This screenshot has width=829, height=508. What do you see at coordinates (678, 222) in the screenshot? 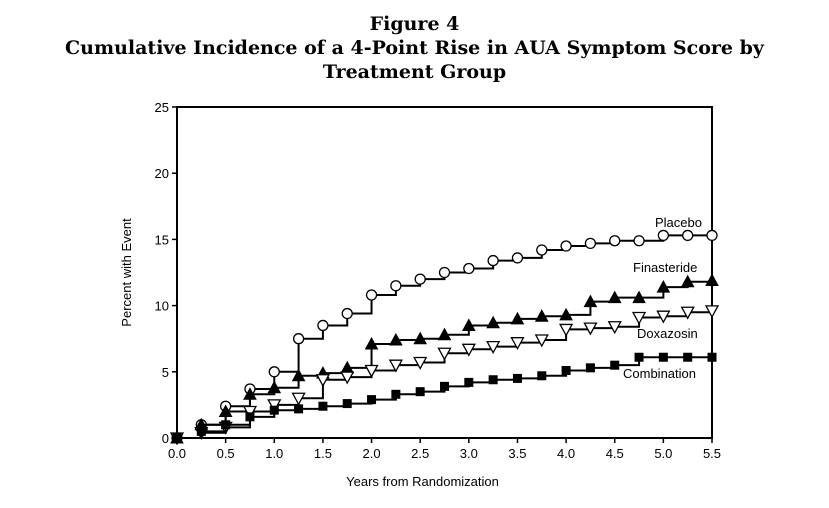
I see `series-label-placebo: Placebo` at bounding box center [678, 222].